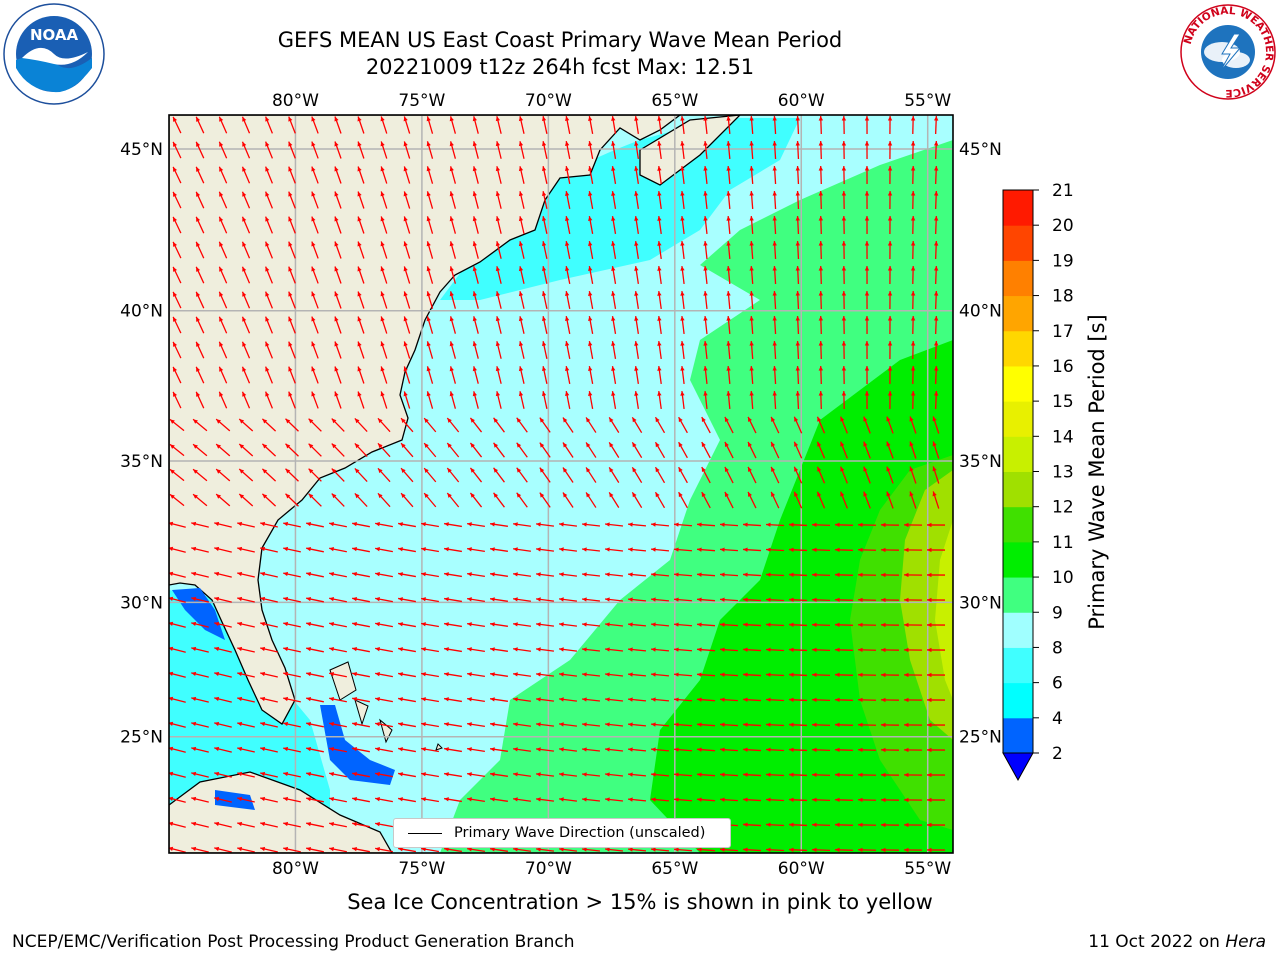 Image resolution: width=1280 pixels, height=960 pixels. Describe the element at coordinates (1063, 367) in the screenshot. I see `colorbar-tick-label: 16` at that location.